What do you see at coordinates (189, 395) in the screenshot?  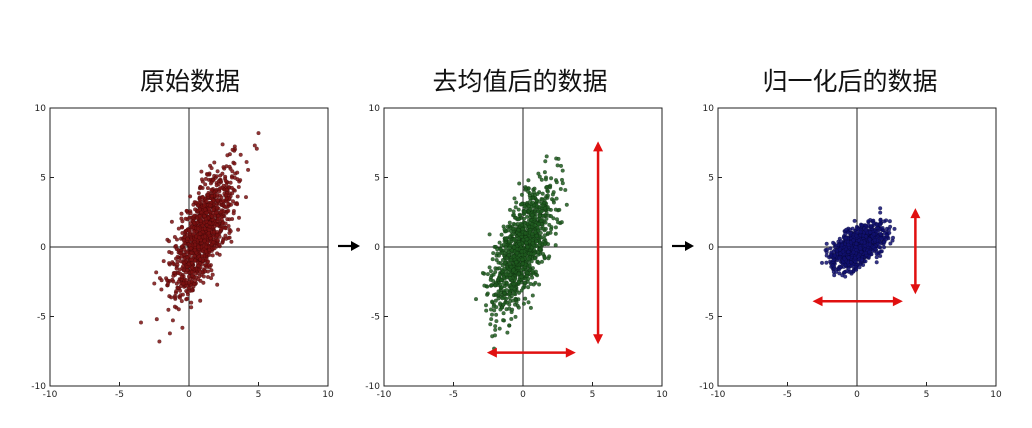 I see `x-tick-label: 0` at bounding box center [189, 395].